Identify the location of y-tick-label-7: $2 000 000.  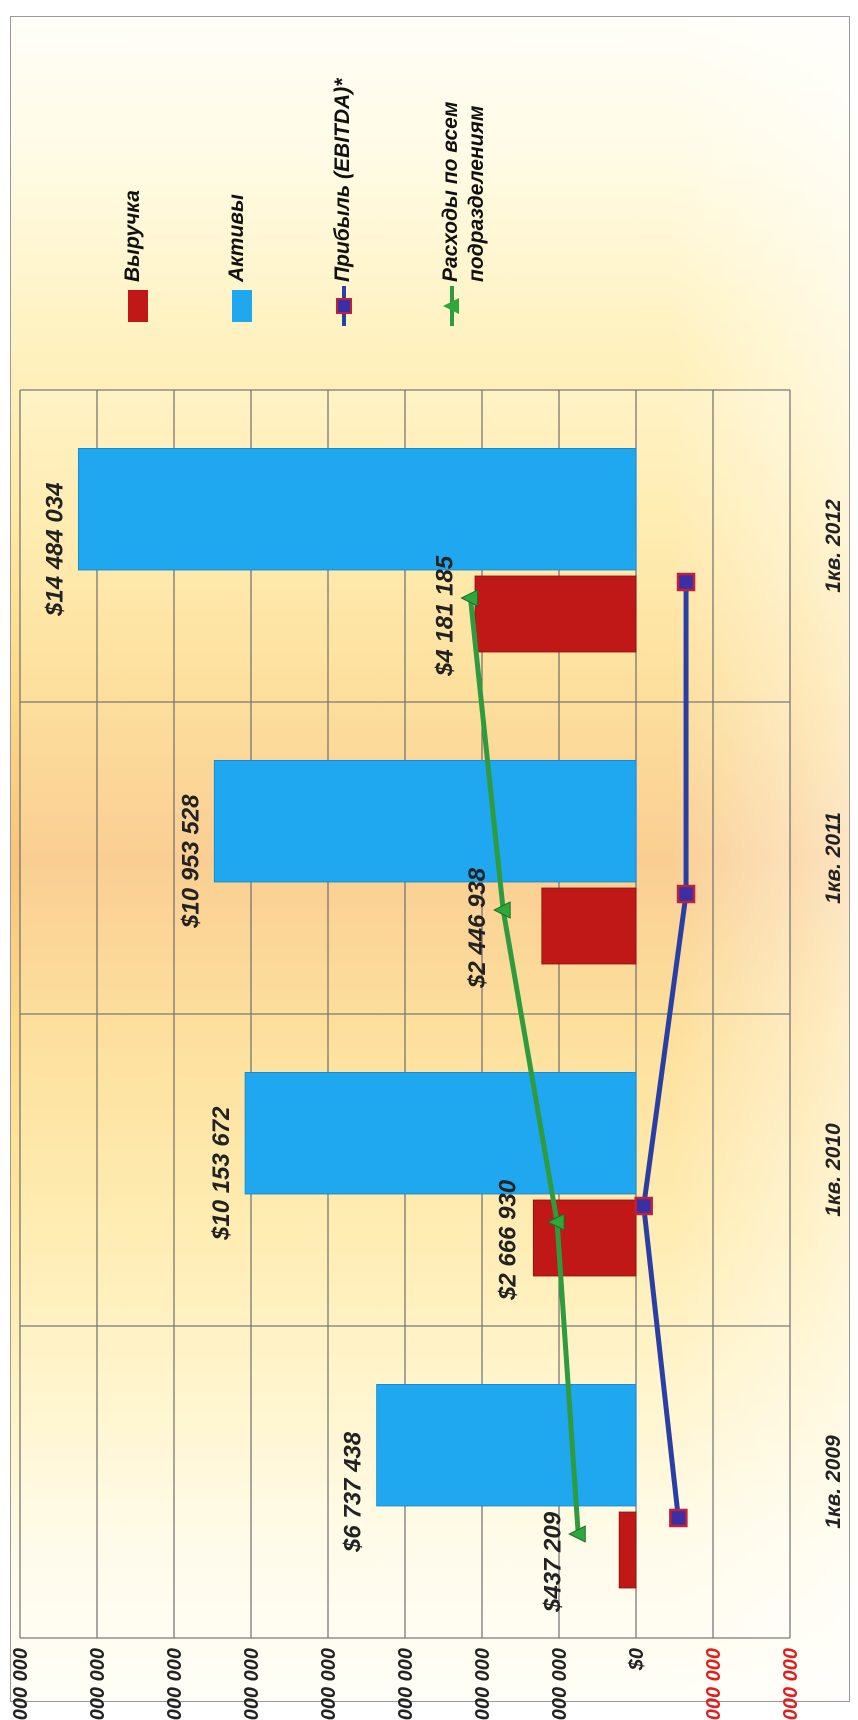
(560, 1684).